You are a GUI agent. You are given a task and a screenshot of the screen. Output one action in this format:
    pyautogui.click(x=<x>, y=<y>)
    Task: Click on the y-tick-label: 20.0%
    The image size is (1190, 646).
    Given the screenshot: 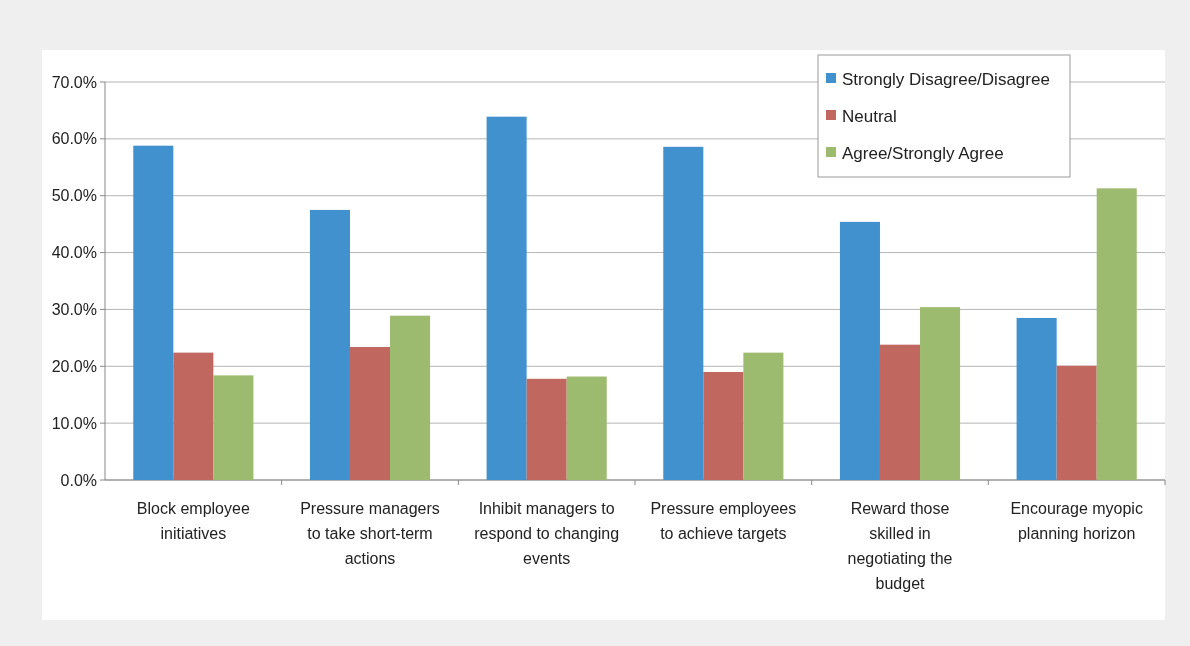 What is the action you would take?
    pyautogui.click(x=74, y=366)
    